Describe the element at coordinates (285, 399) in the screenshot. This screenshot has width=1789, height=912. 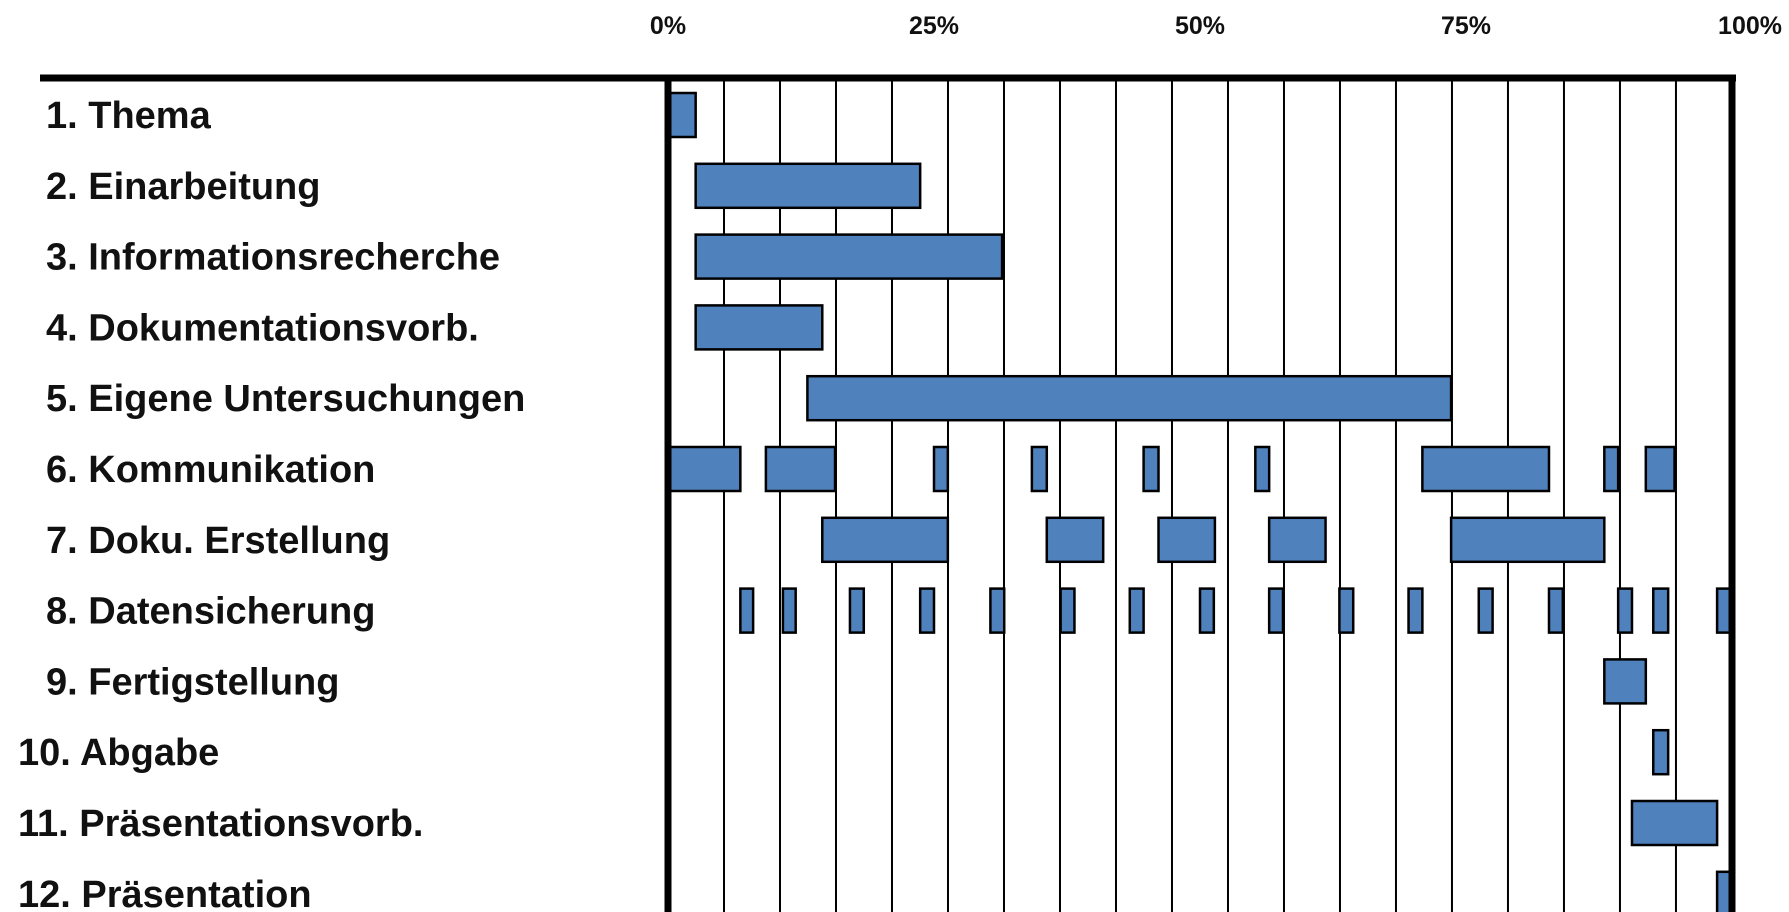
I see `task-label-5: 5. Eigene Untersuchungen` at that location.